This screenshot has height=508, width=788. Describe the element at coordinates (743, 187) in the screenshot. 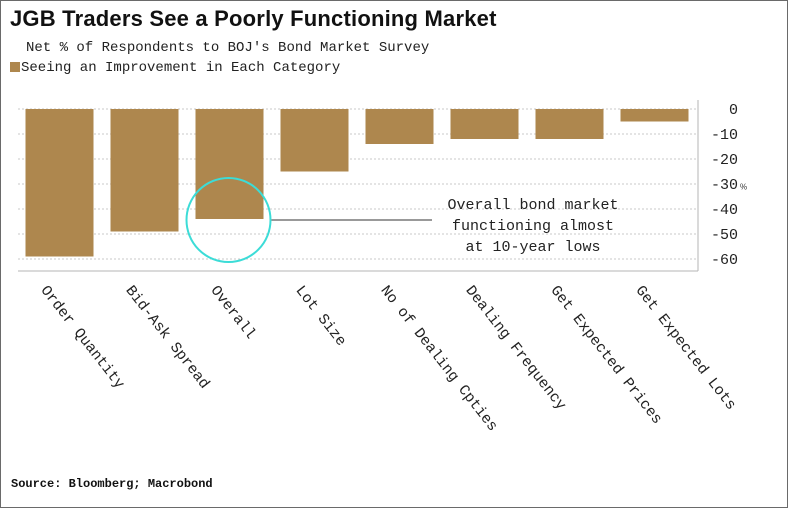

I see `y-unit-label: %` at that location.